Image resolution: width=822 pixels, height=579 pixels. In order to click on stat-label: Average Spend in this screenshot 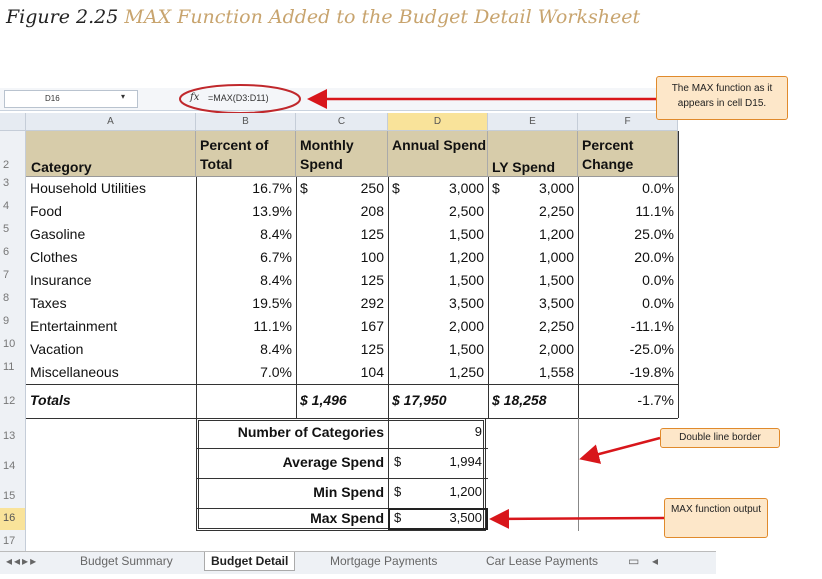, I will do `click(333, 462)`.